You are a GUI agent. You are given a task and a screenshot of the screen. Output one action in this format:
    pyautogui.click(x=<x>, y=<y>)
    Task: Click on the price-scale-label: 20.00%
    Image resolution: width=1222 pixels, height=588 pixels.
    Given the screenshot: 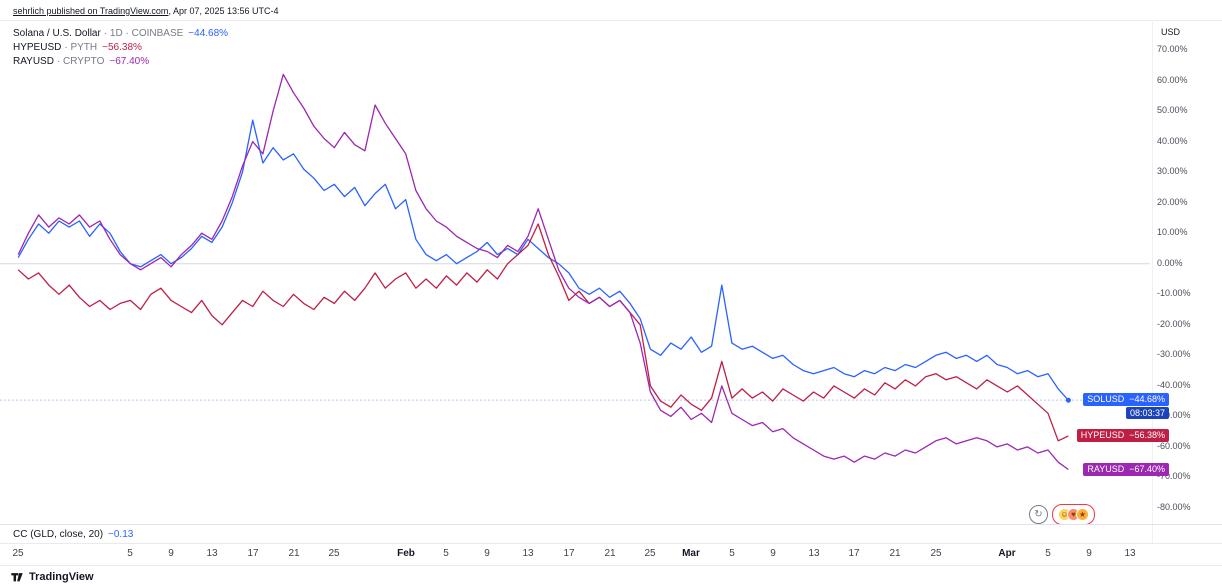 What is the action you would take?
    pyautogui.click(x=1172, y=201)
    